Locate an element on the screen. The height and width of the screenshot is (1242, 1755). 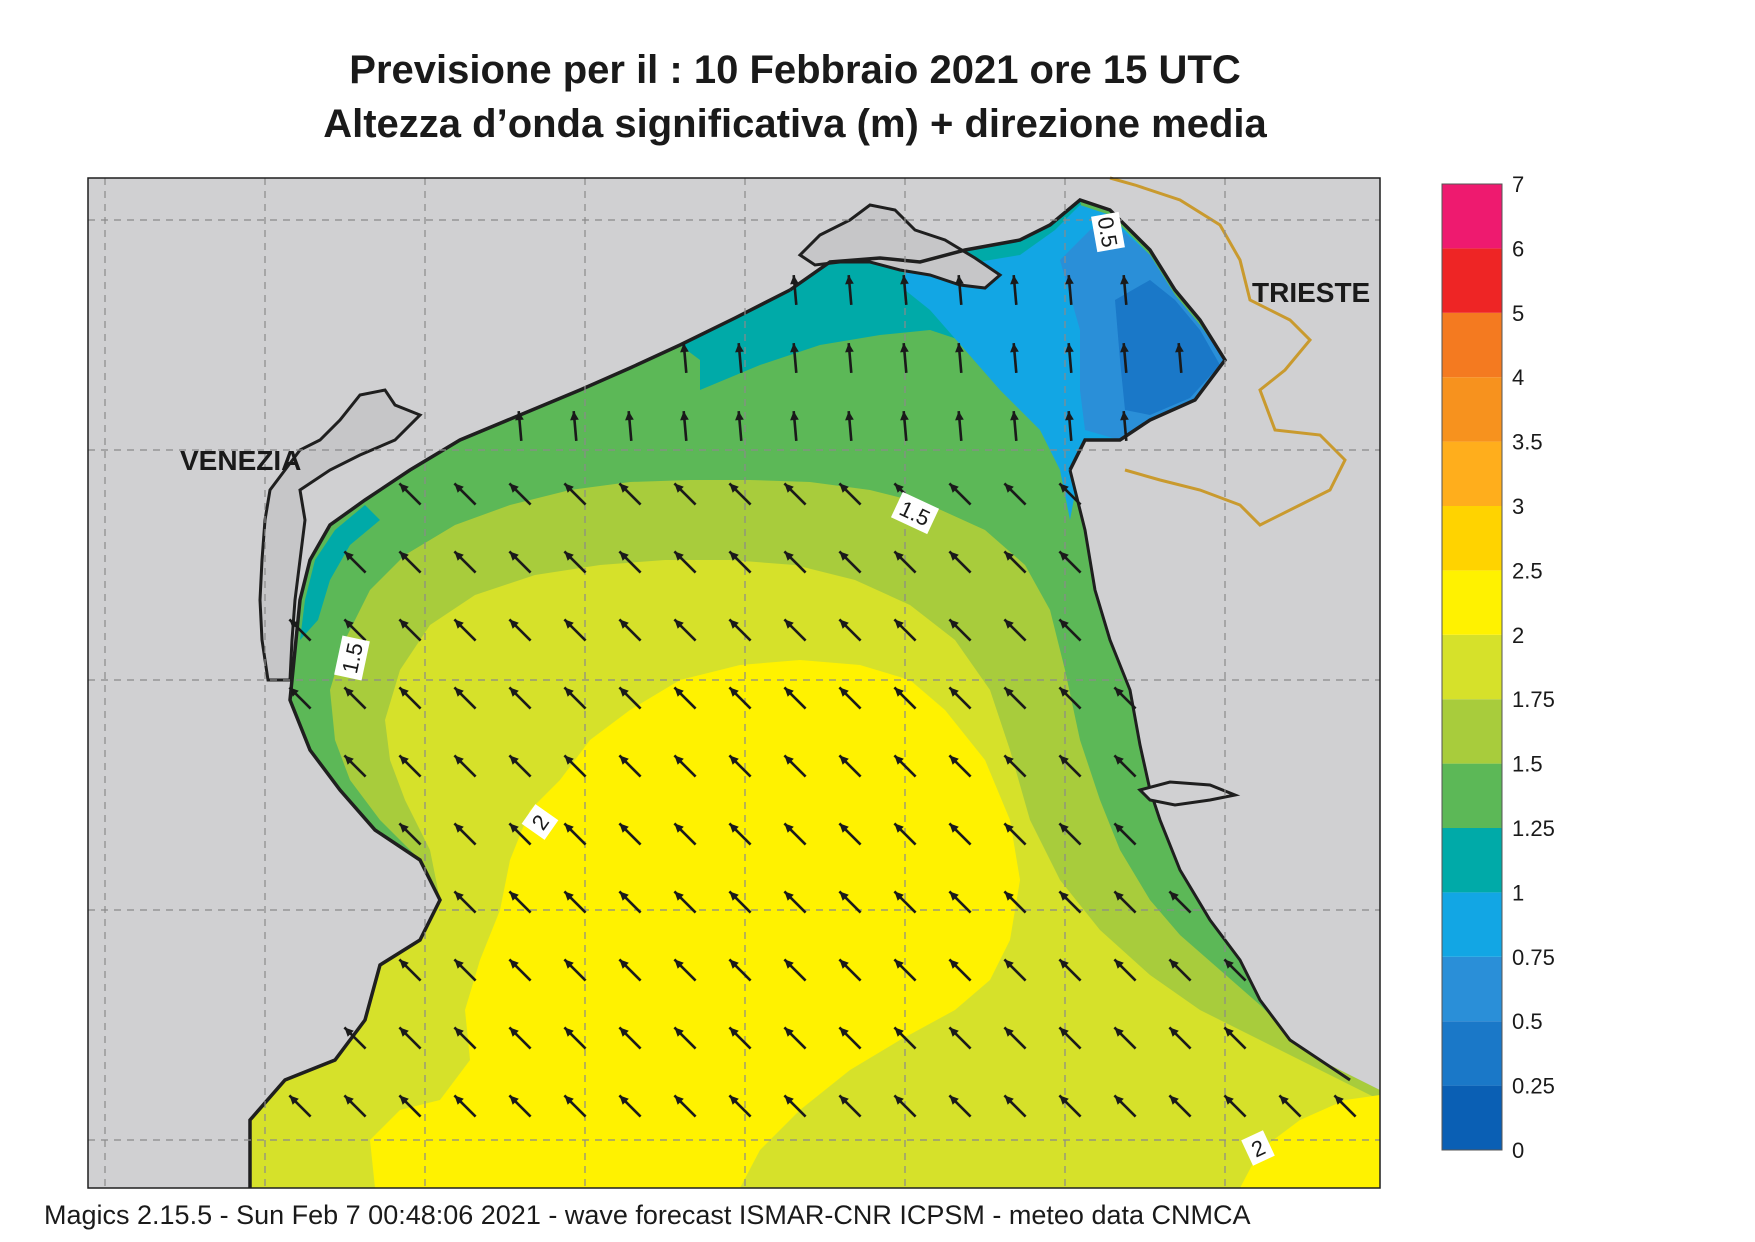
legend-frame is located at coordinates (1472, 667).